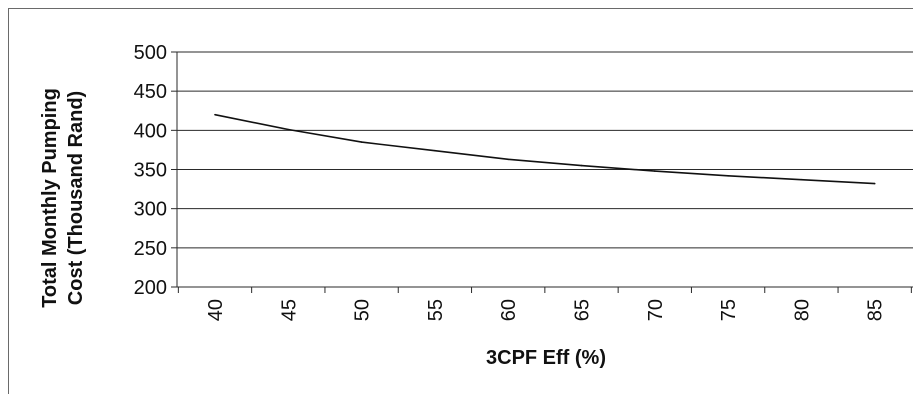 This screenshot has height=402, width=918. Describe the element at coordinates (150, 92) in the screenshot. I see `y-tick-label: 450` at that location.